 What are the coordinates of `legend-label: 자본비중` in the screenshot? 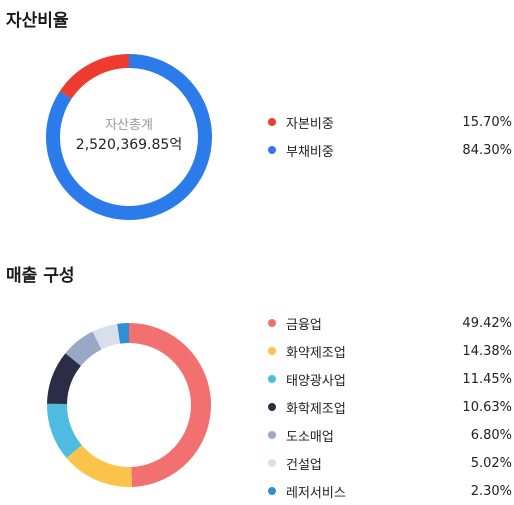 It's located at (310, 124).